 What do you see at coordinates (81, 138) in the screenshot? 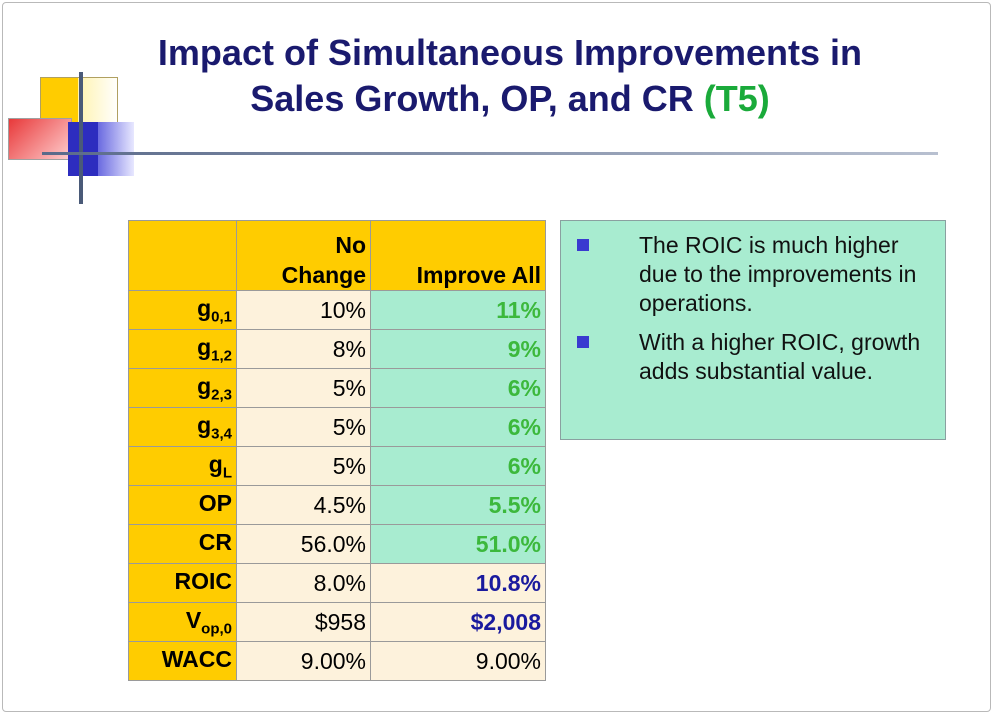
I see `decor-vertical-line` at bounding box center [81, 138].